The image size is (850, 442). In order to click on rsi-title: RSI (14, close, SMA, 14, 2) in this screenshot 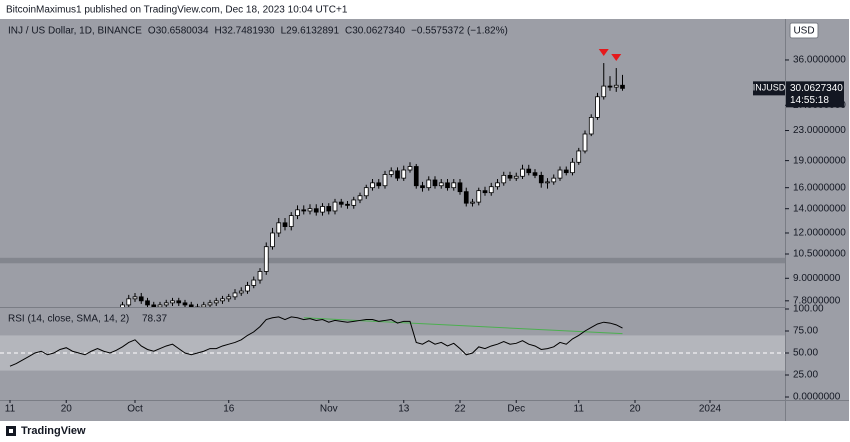, I will do `click(68, 319)`.